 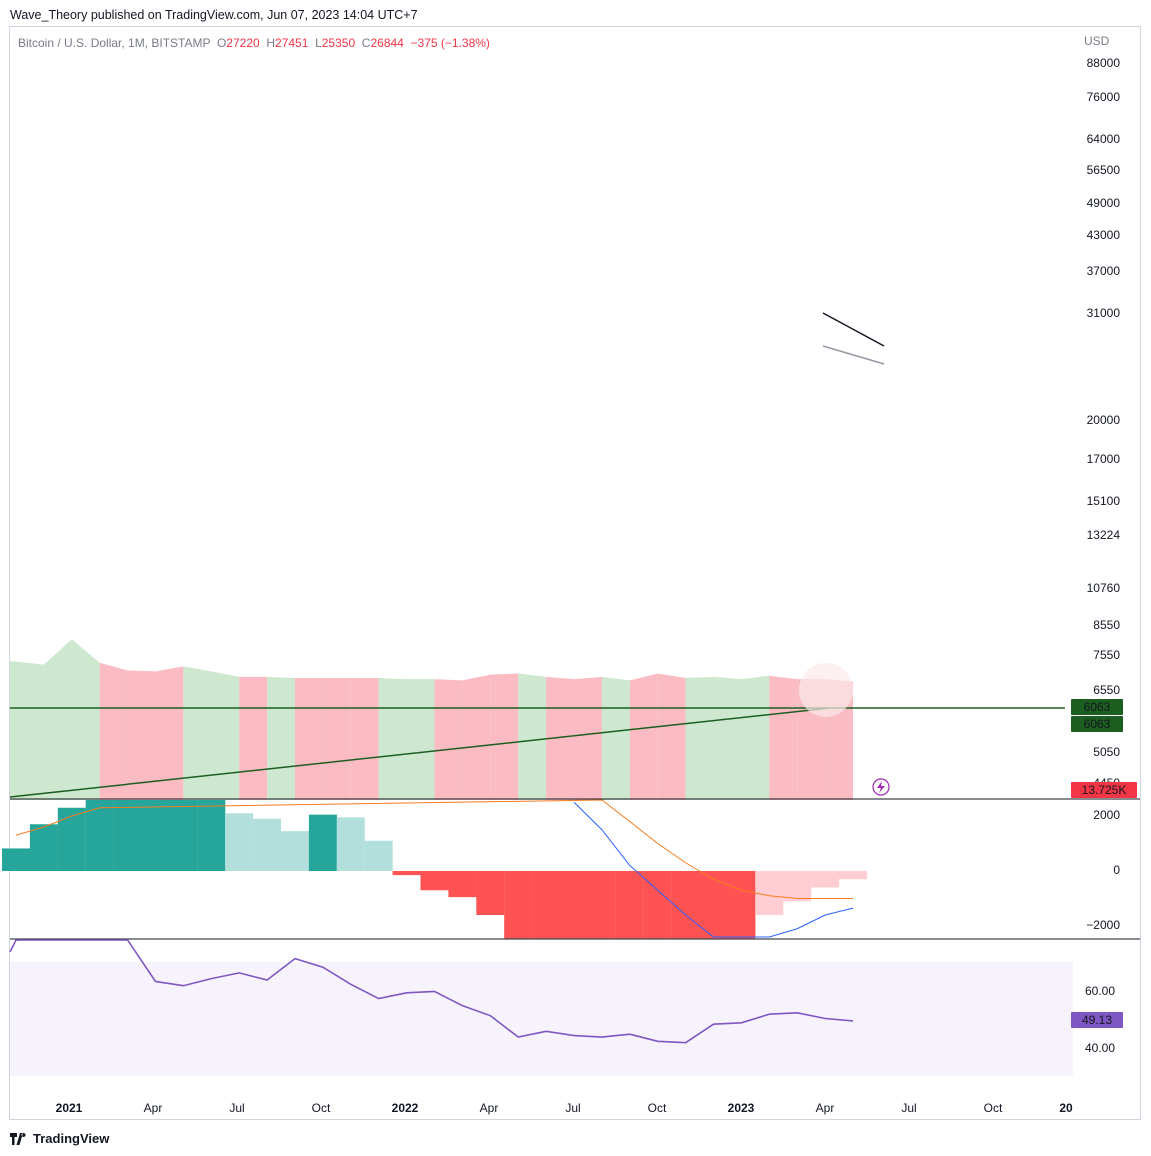 What do you see at coordinates (1104, 97) in the screenshot?
I see `price-axis-tick: 76000` at bounding box center [1104, 97].